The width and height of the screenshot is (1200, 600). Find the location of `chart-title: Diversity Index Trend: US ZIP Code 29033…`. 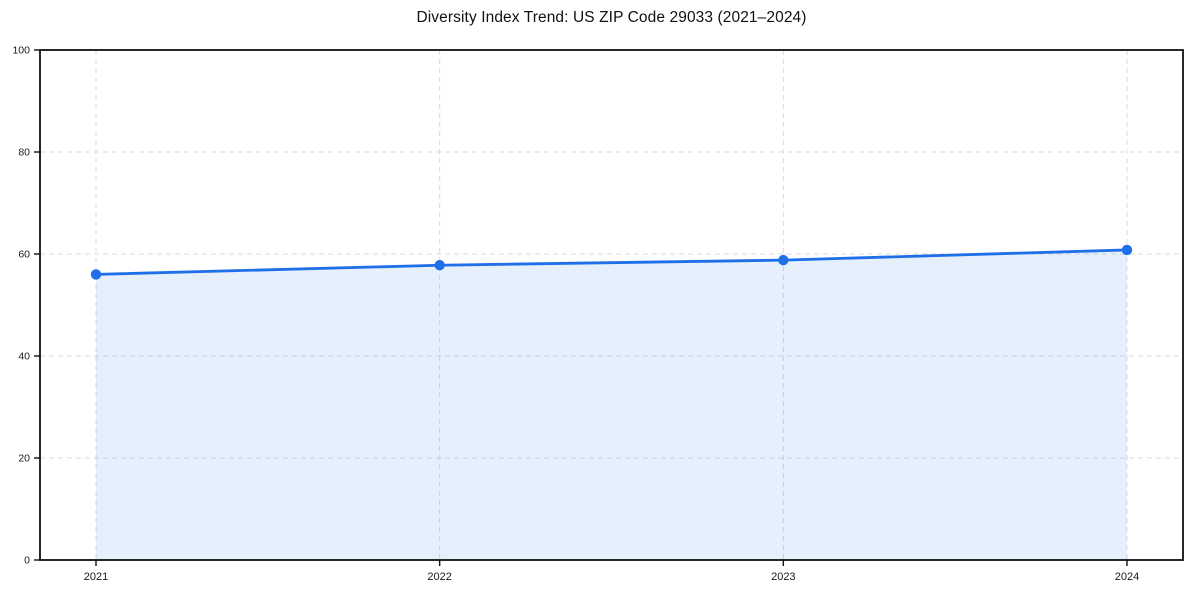

chart-title: Diversity Index Trend: US ZIP Code 29033… is located at coordinates (611, 17).